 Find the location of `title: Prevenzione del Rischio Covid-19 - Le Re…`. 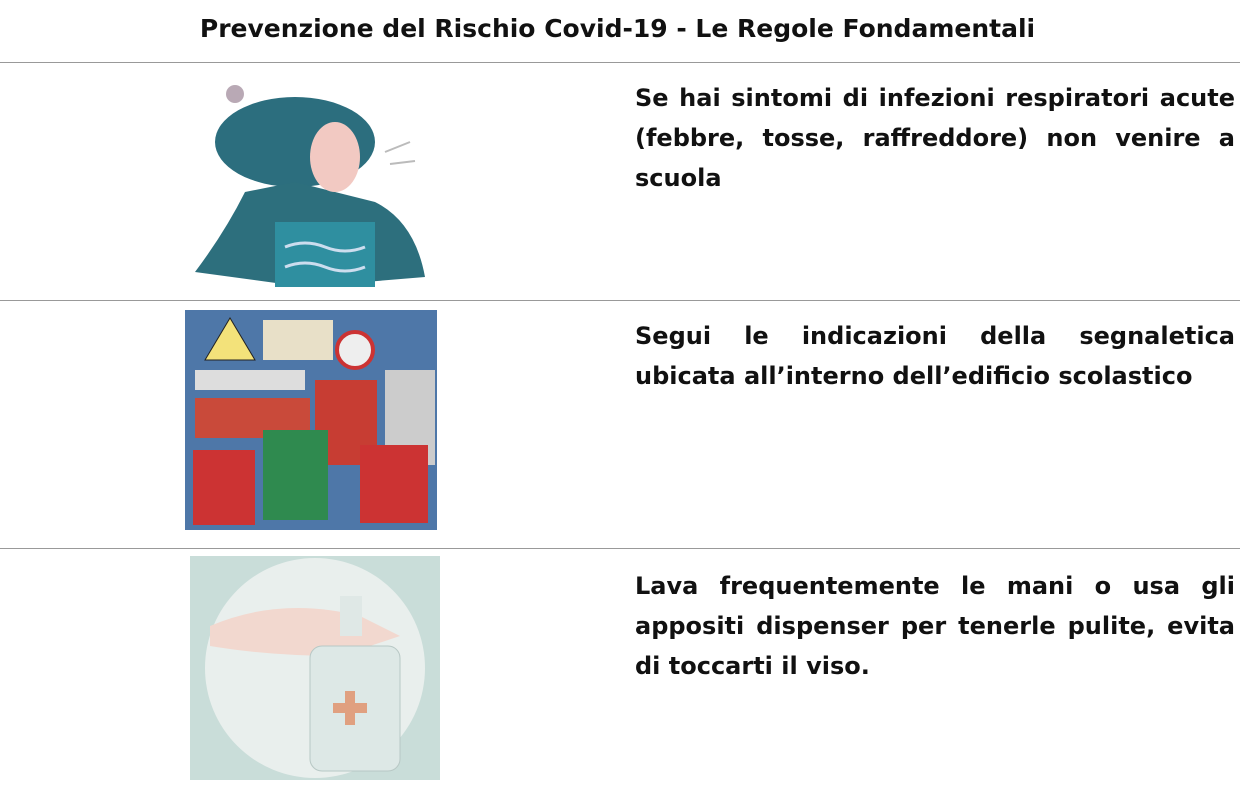

title: Prevenzione del Rischio Covid-19 - Le Re… is located at coordinates (617, 28).